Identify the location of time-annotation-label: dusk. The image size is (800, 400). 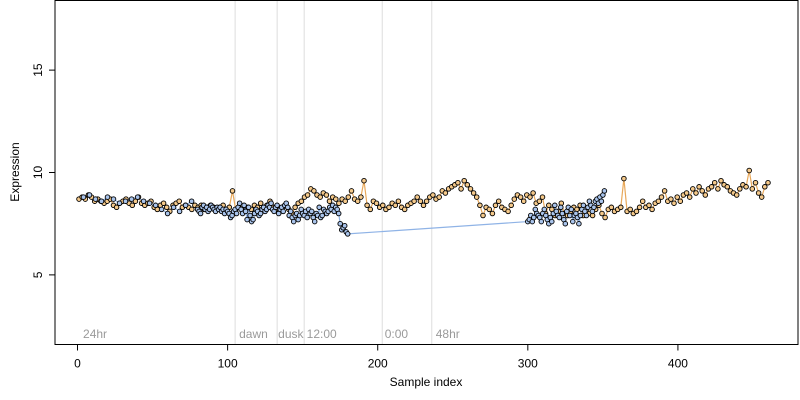
(291, 334).